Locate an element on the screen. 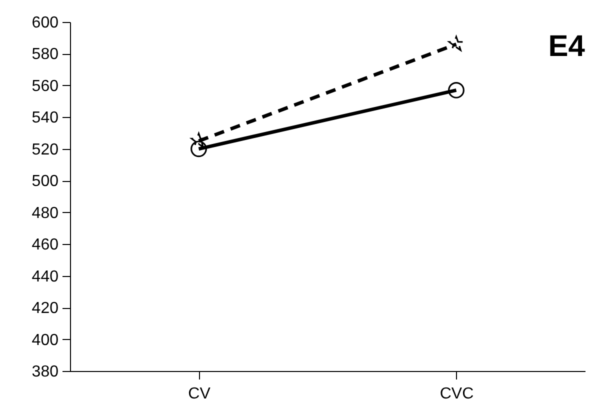  y-tick-label: 500 is located at coordinates (45, 181).